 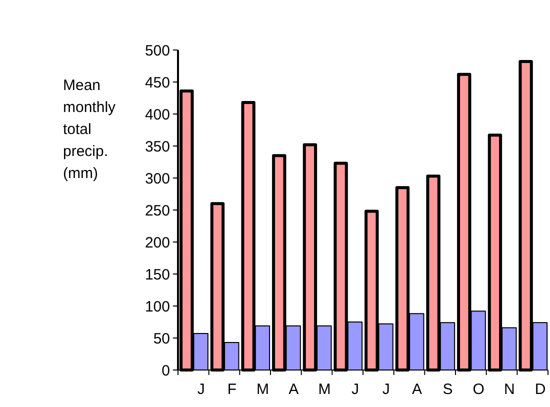 I want to click on y-axis-title: Mean monthly total precip. (mm), so click(x=89, y=129).